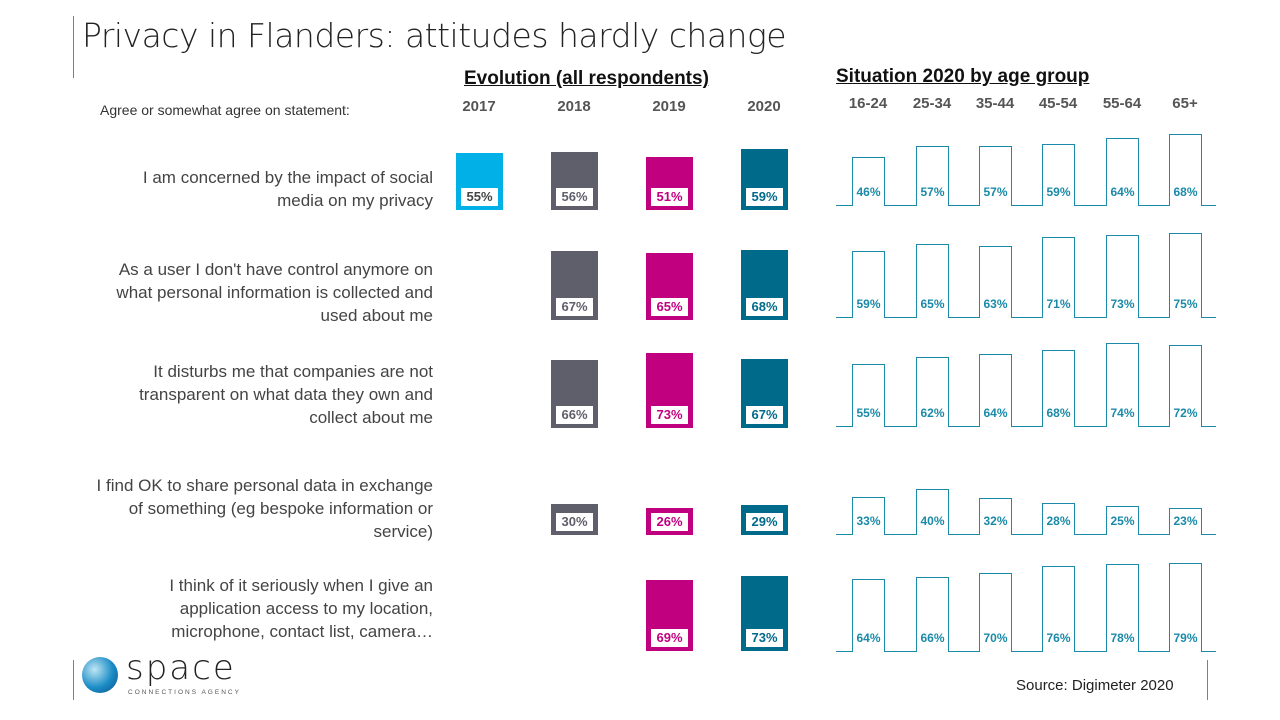  What do you see at coordinates (574, 522) in the screenshot?
I see `evolution-value-label: 30%` at bounding box center [574, 522].